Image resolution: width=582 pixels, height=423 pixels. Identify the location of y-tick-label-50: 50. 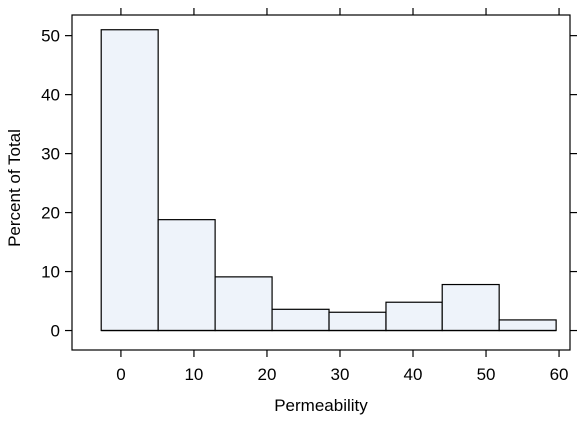
(50, 36).